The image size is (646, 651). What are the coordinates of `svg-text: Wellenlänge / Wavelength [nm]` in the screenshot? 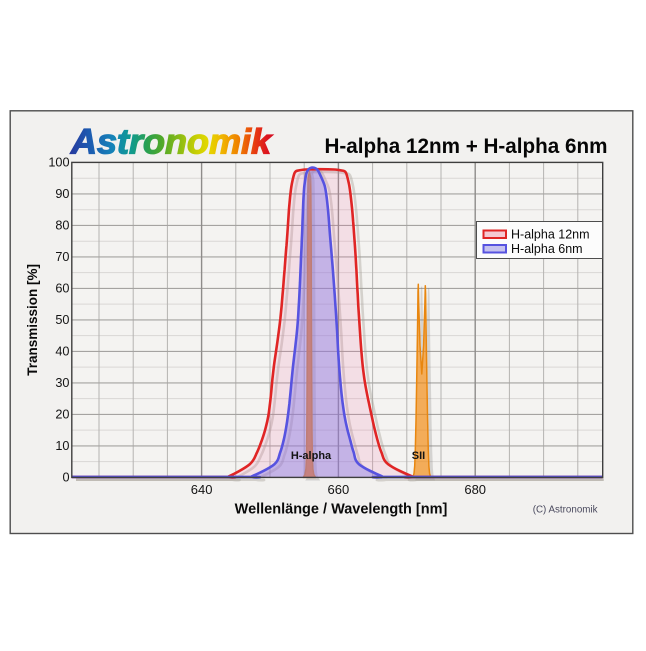 It's located at (341, 510).